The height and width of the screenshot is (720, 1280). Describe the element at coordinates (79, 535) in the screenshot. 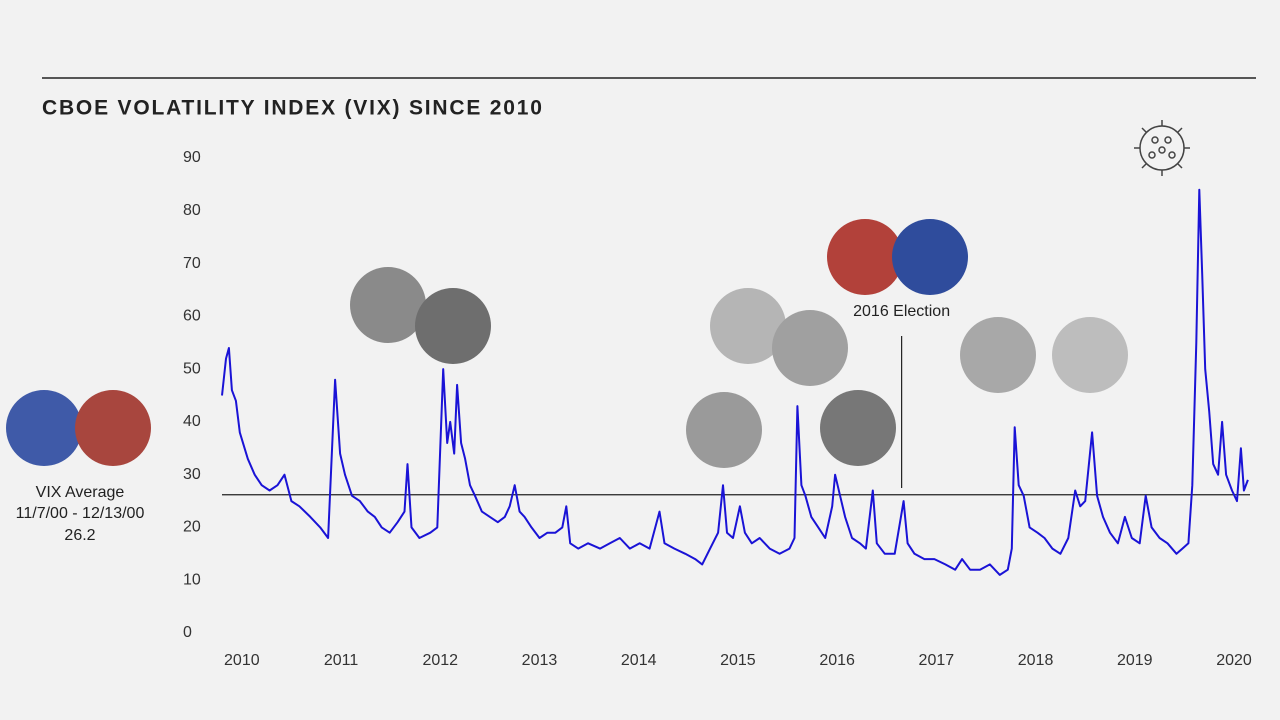

I see `reference-value: 26.2` at that location.